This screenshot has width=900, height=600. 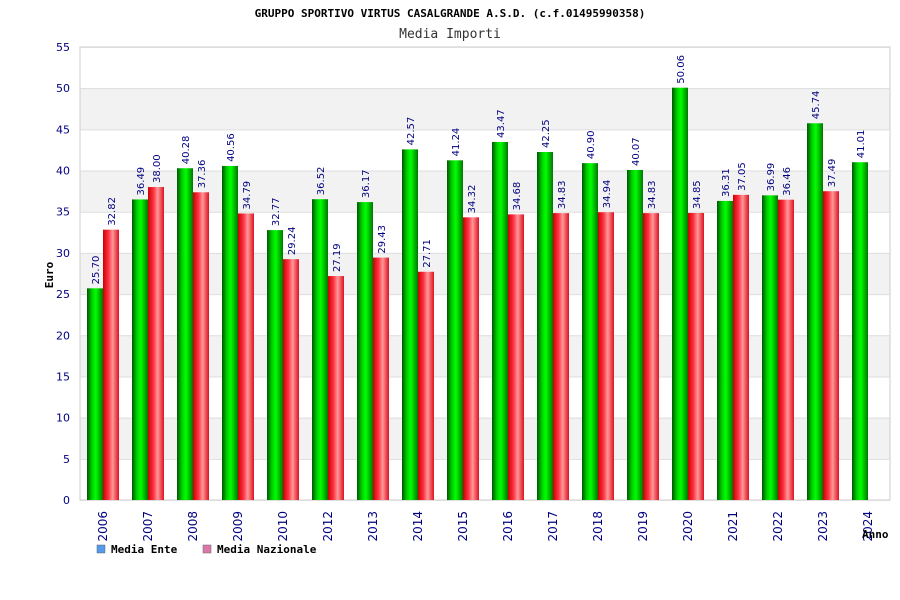 What do you see at coordinates (787, 181) in the screenshot?
I see `value-label: 36.46` at bounding box center [787, 181].